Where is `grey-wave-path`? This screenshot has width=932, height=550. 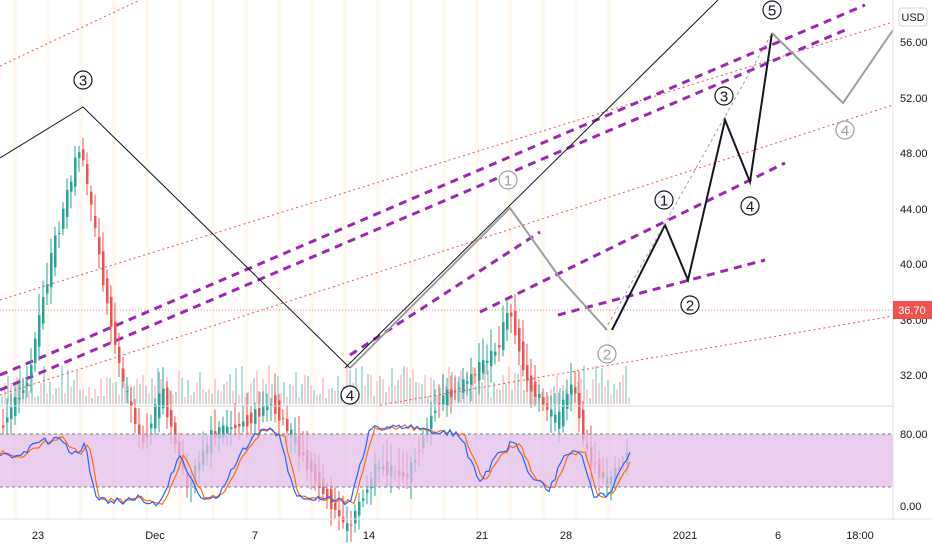
grey-wave-path is located at coordinates (478, 287).